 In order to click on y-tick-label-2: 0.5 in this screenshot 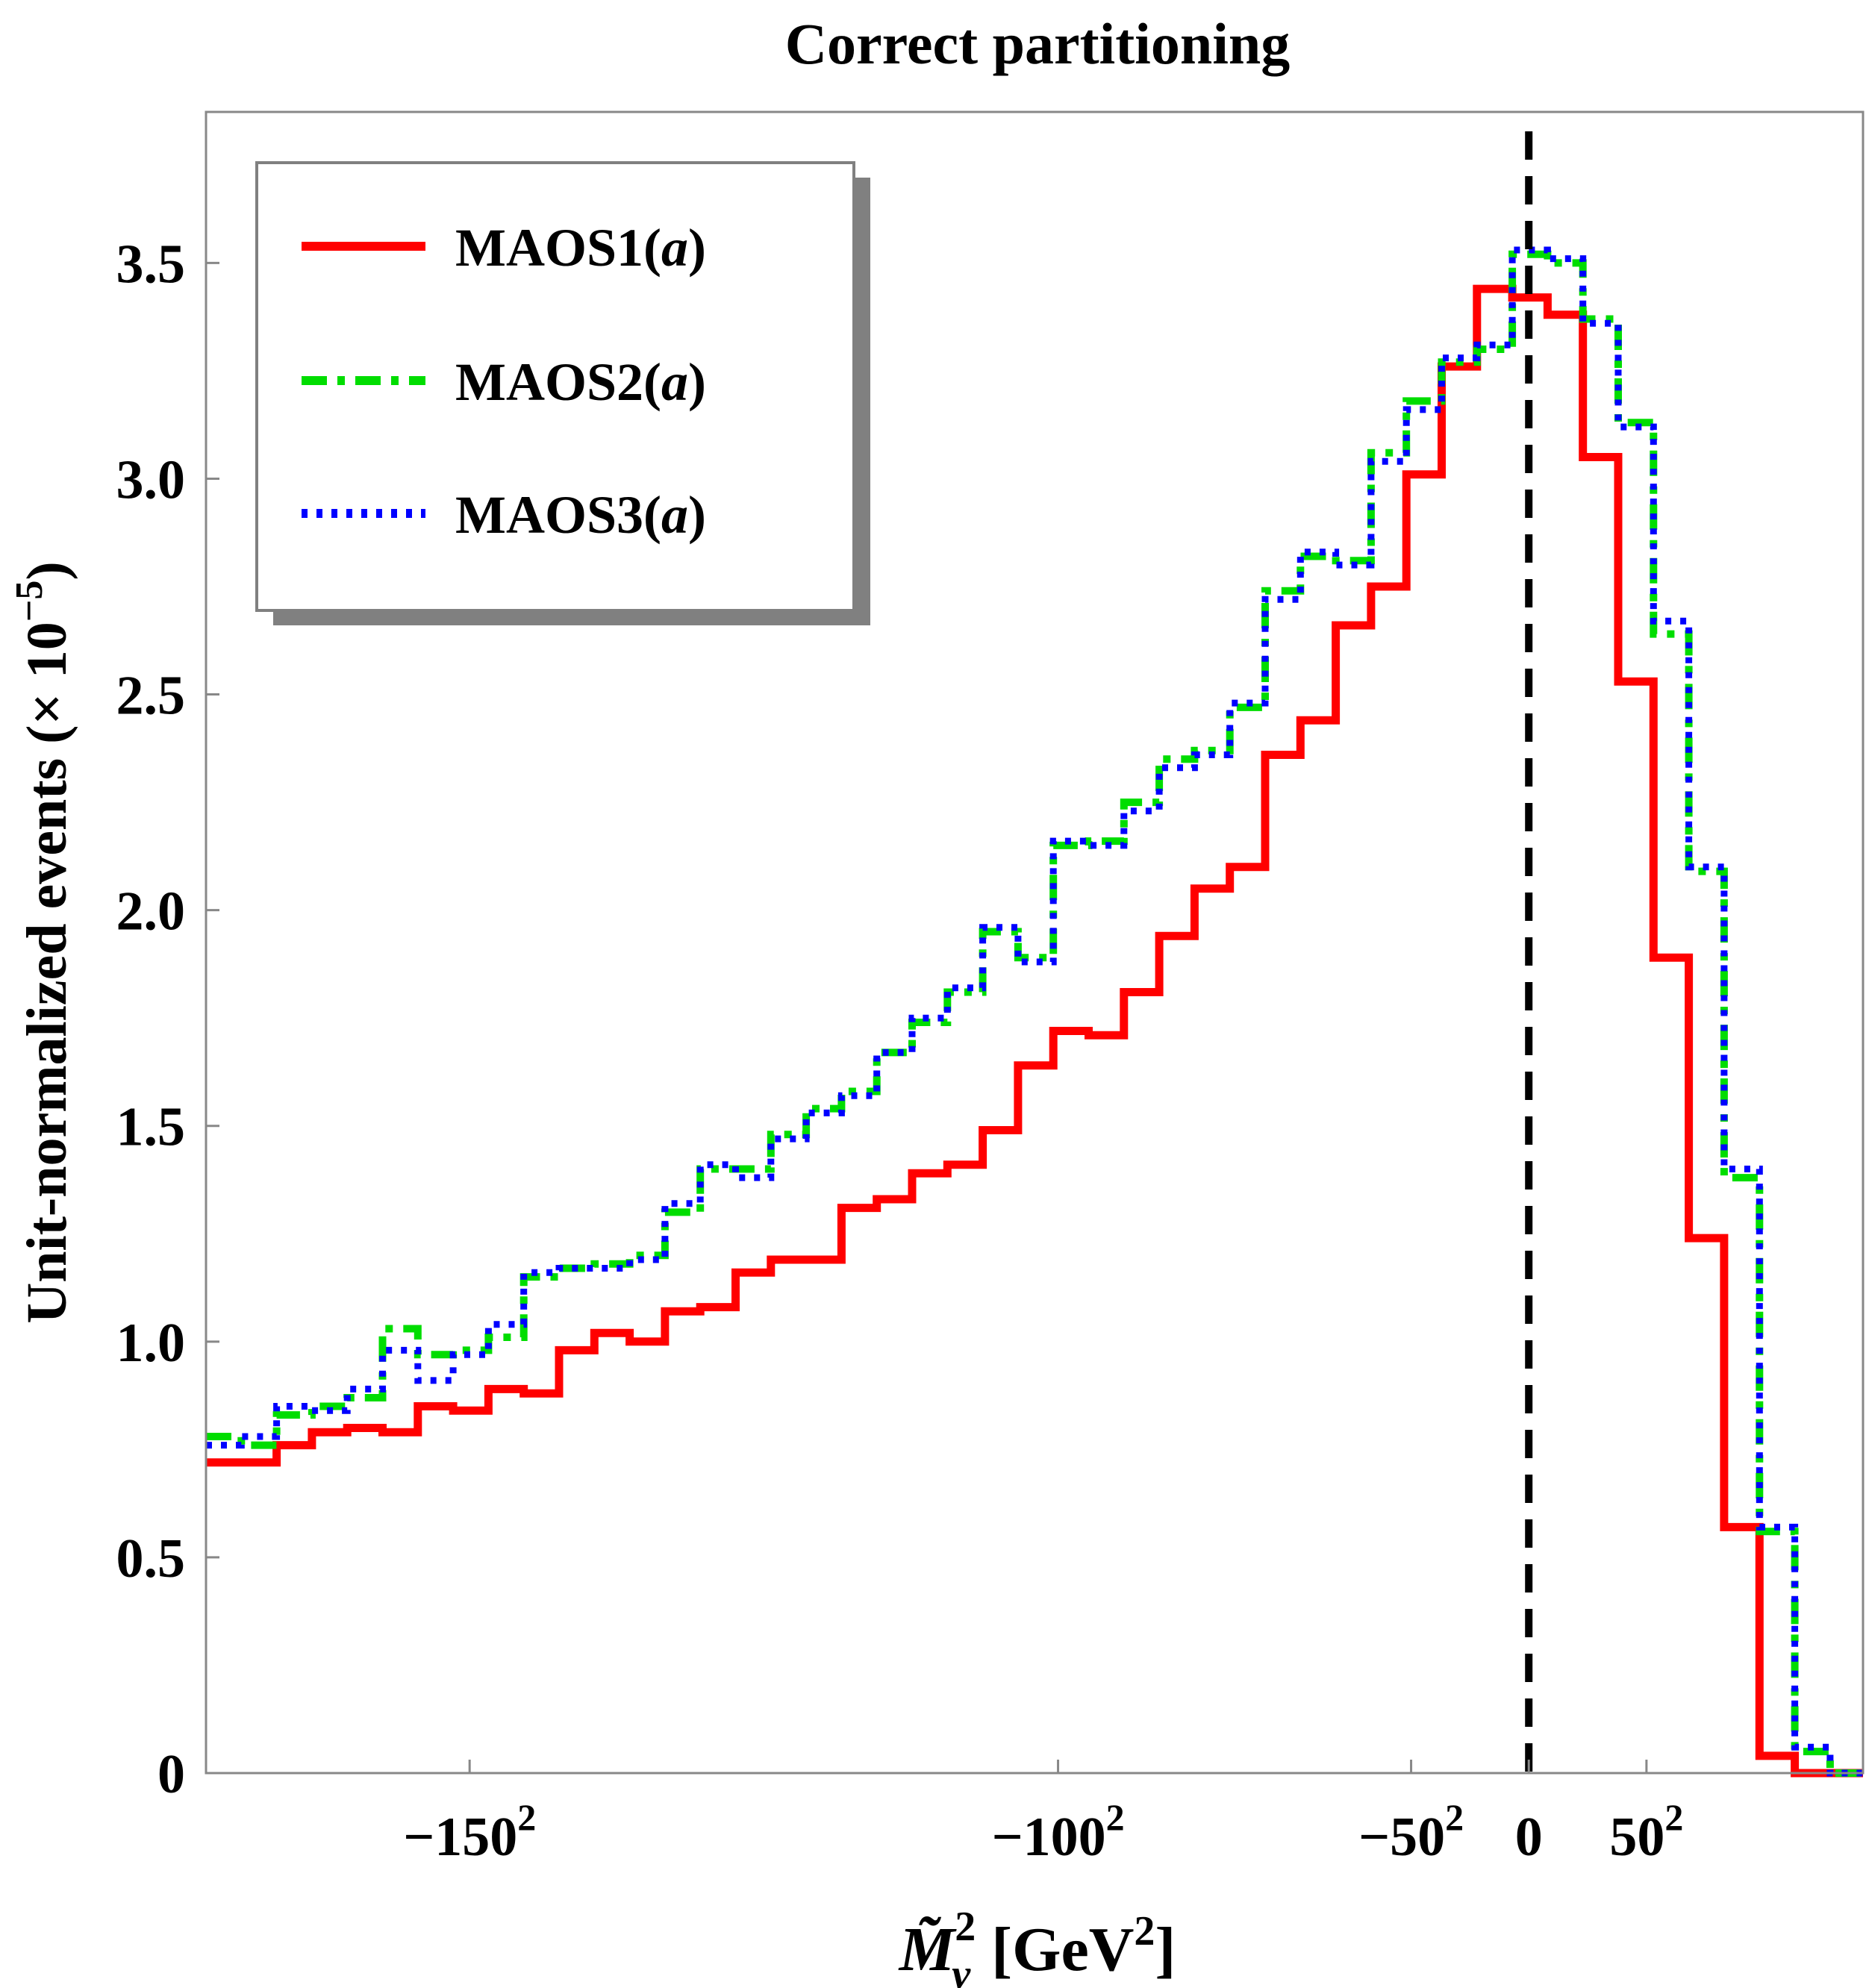, I will do `click(151, 1559)`.